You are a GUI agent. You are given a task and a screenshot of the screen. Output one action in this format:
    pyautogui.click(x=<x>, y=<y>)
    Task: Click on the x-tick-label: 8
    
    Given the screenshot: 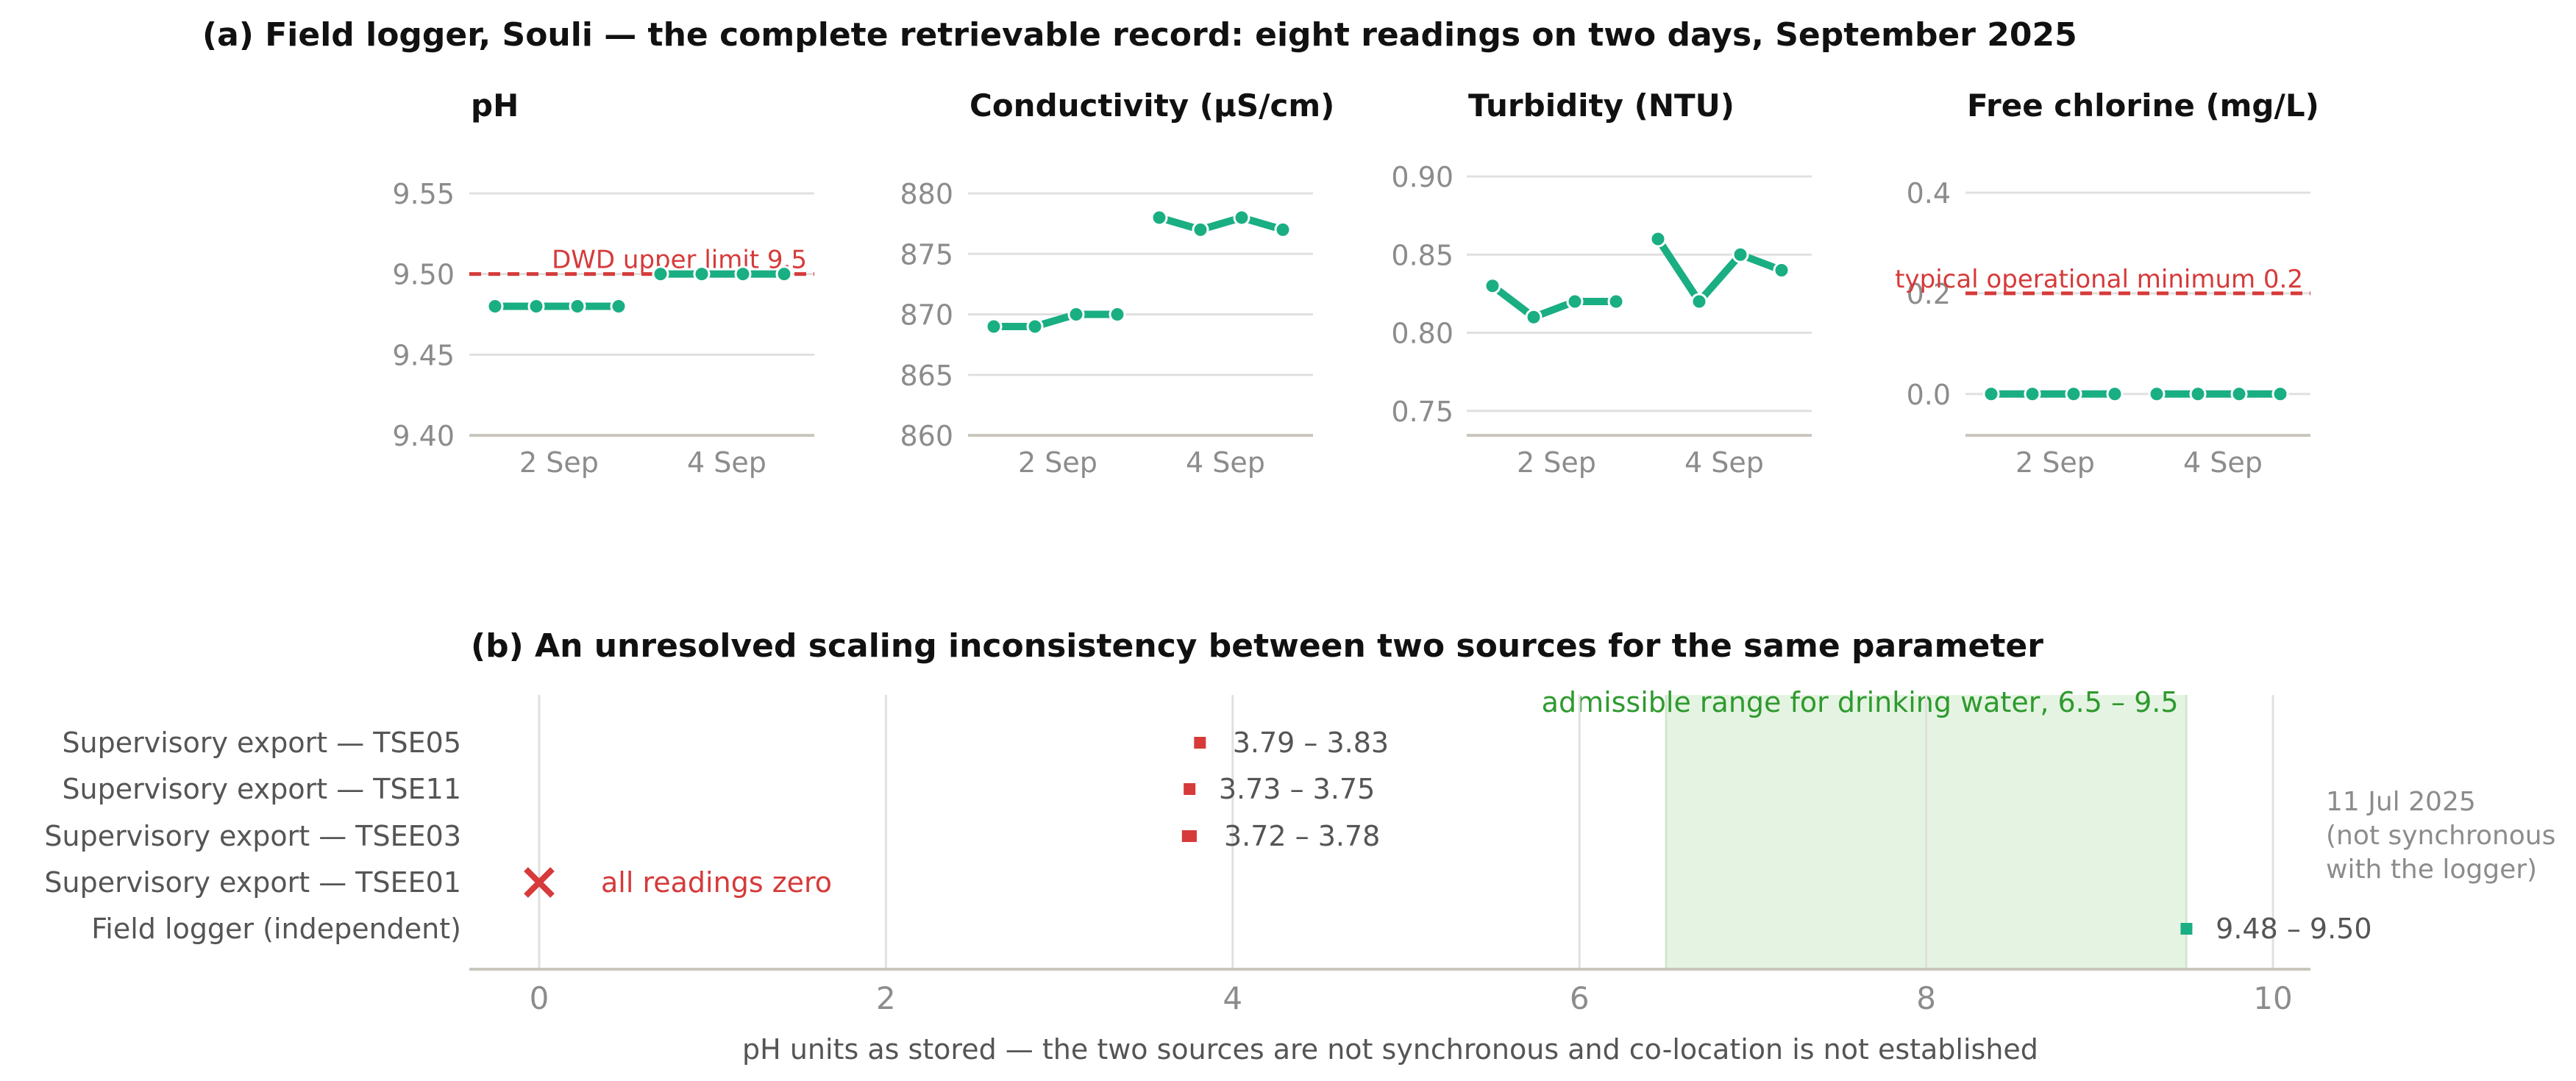 What is the action you would take?
    pyautogui.click(x=1926, y=998)
    